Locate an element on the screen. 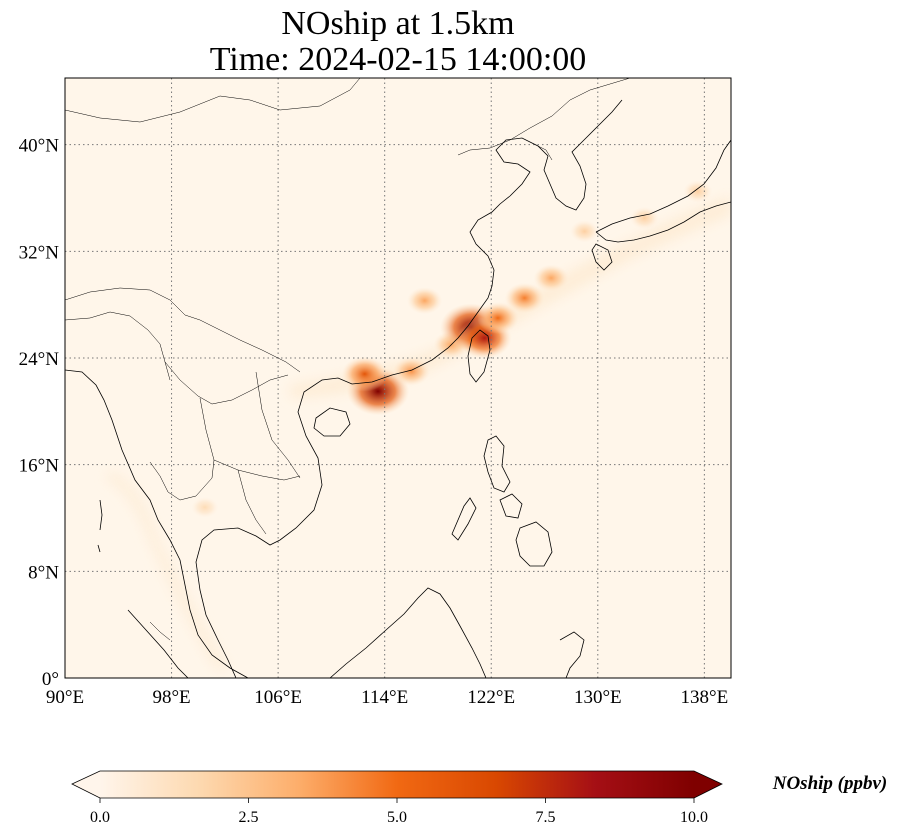 This screenshot has height=836, width=904. latitude-tick-label: 8°N is located at coordinates (43, 572).